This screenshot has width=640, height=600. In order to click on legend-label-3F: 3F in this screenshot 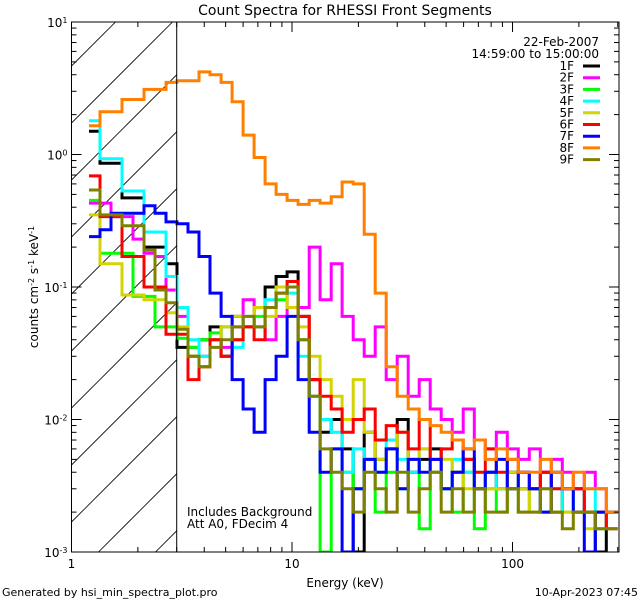, I will do `click(566, 89)`.